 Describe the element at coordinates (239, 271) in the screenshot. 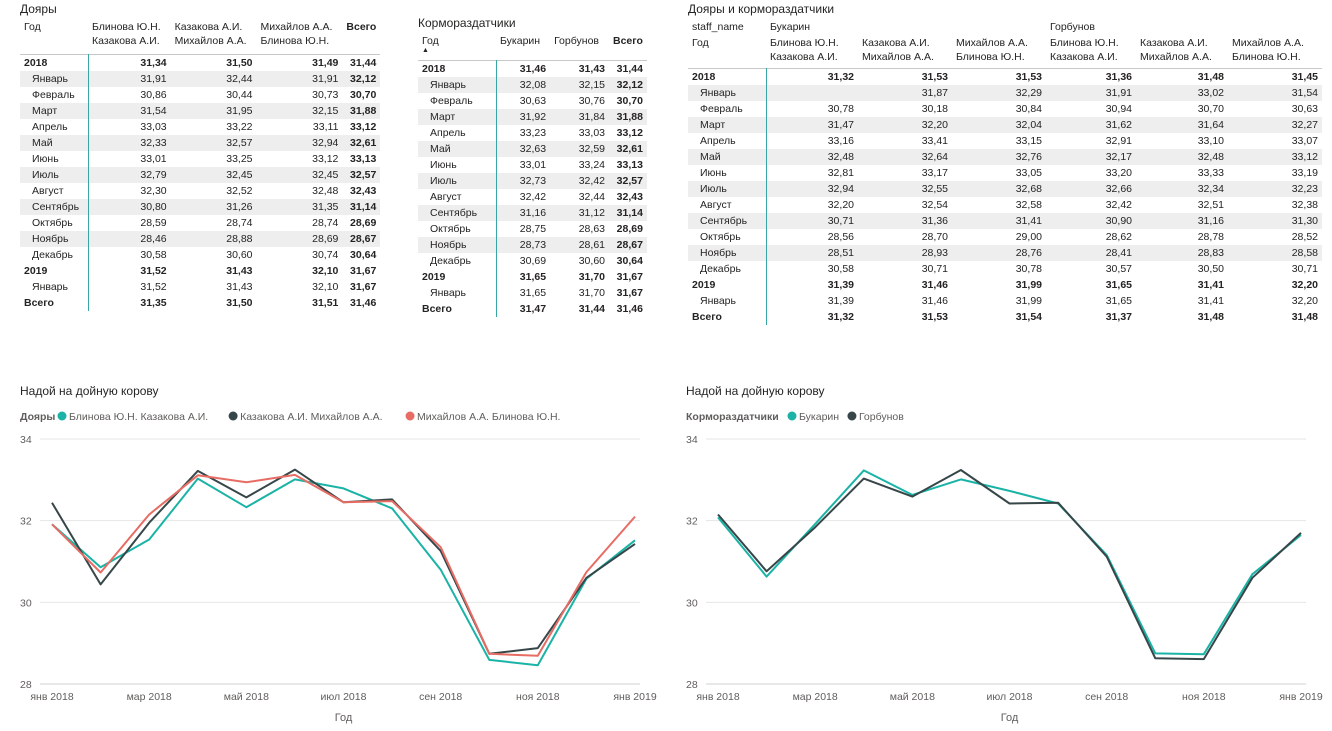

I see `cell-value: 31,43` at that location.